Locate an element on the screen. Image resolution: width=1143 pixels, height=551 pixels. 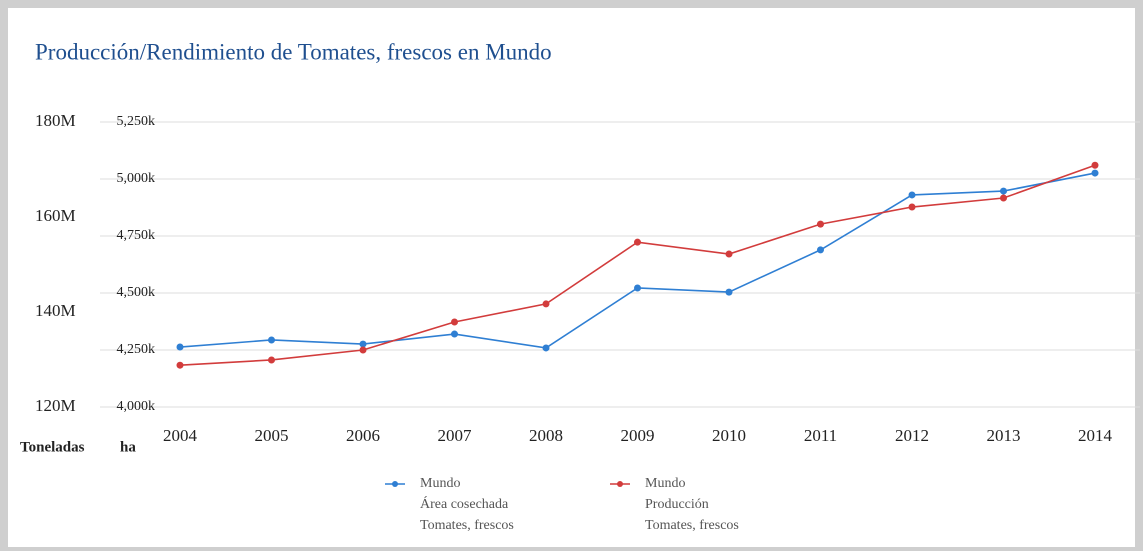
y2-axis-label: ha is located at coordinates (128, 447).